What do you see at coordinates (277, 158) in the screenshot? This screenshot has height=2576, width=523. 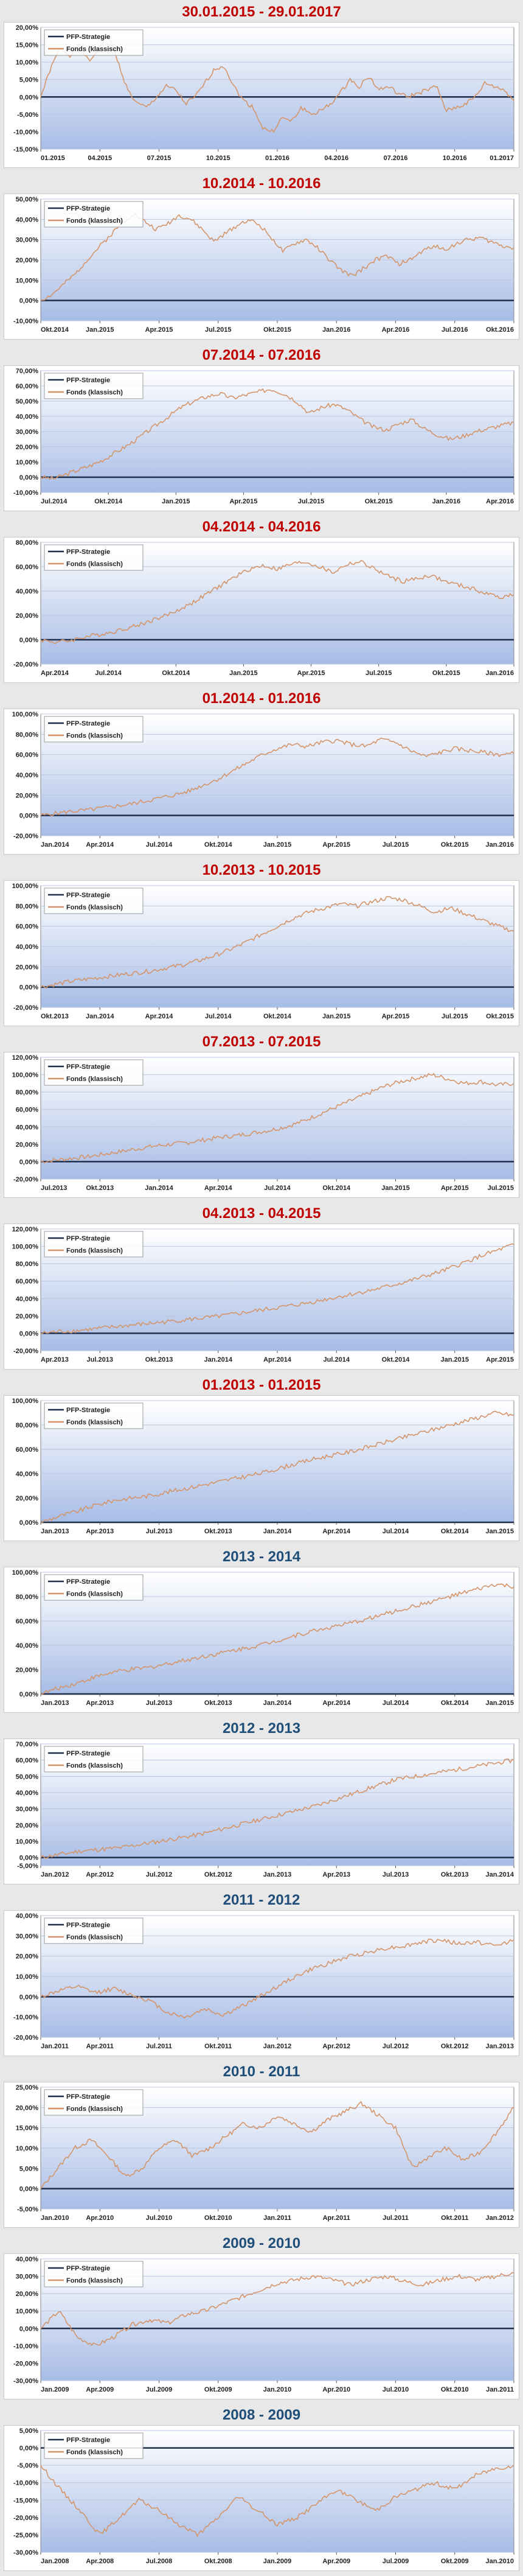 I see `x-tick-label: 01.2016` at bounding box center [277, 158].